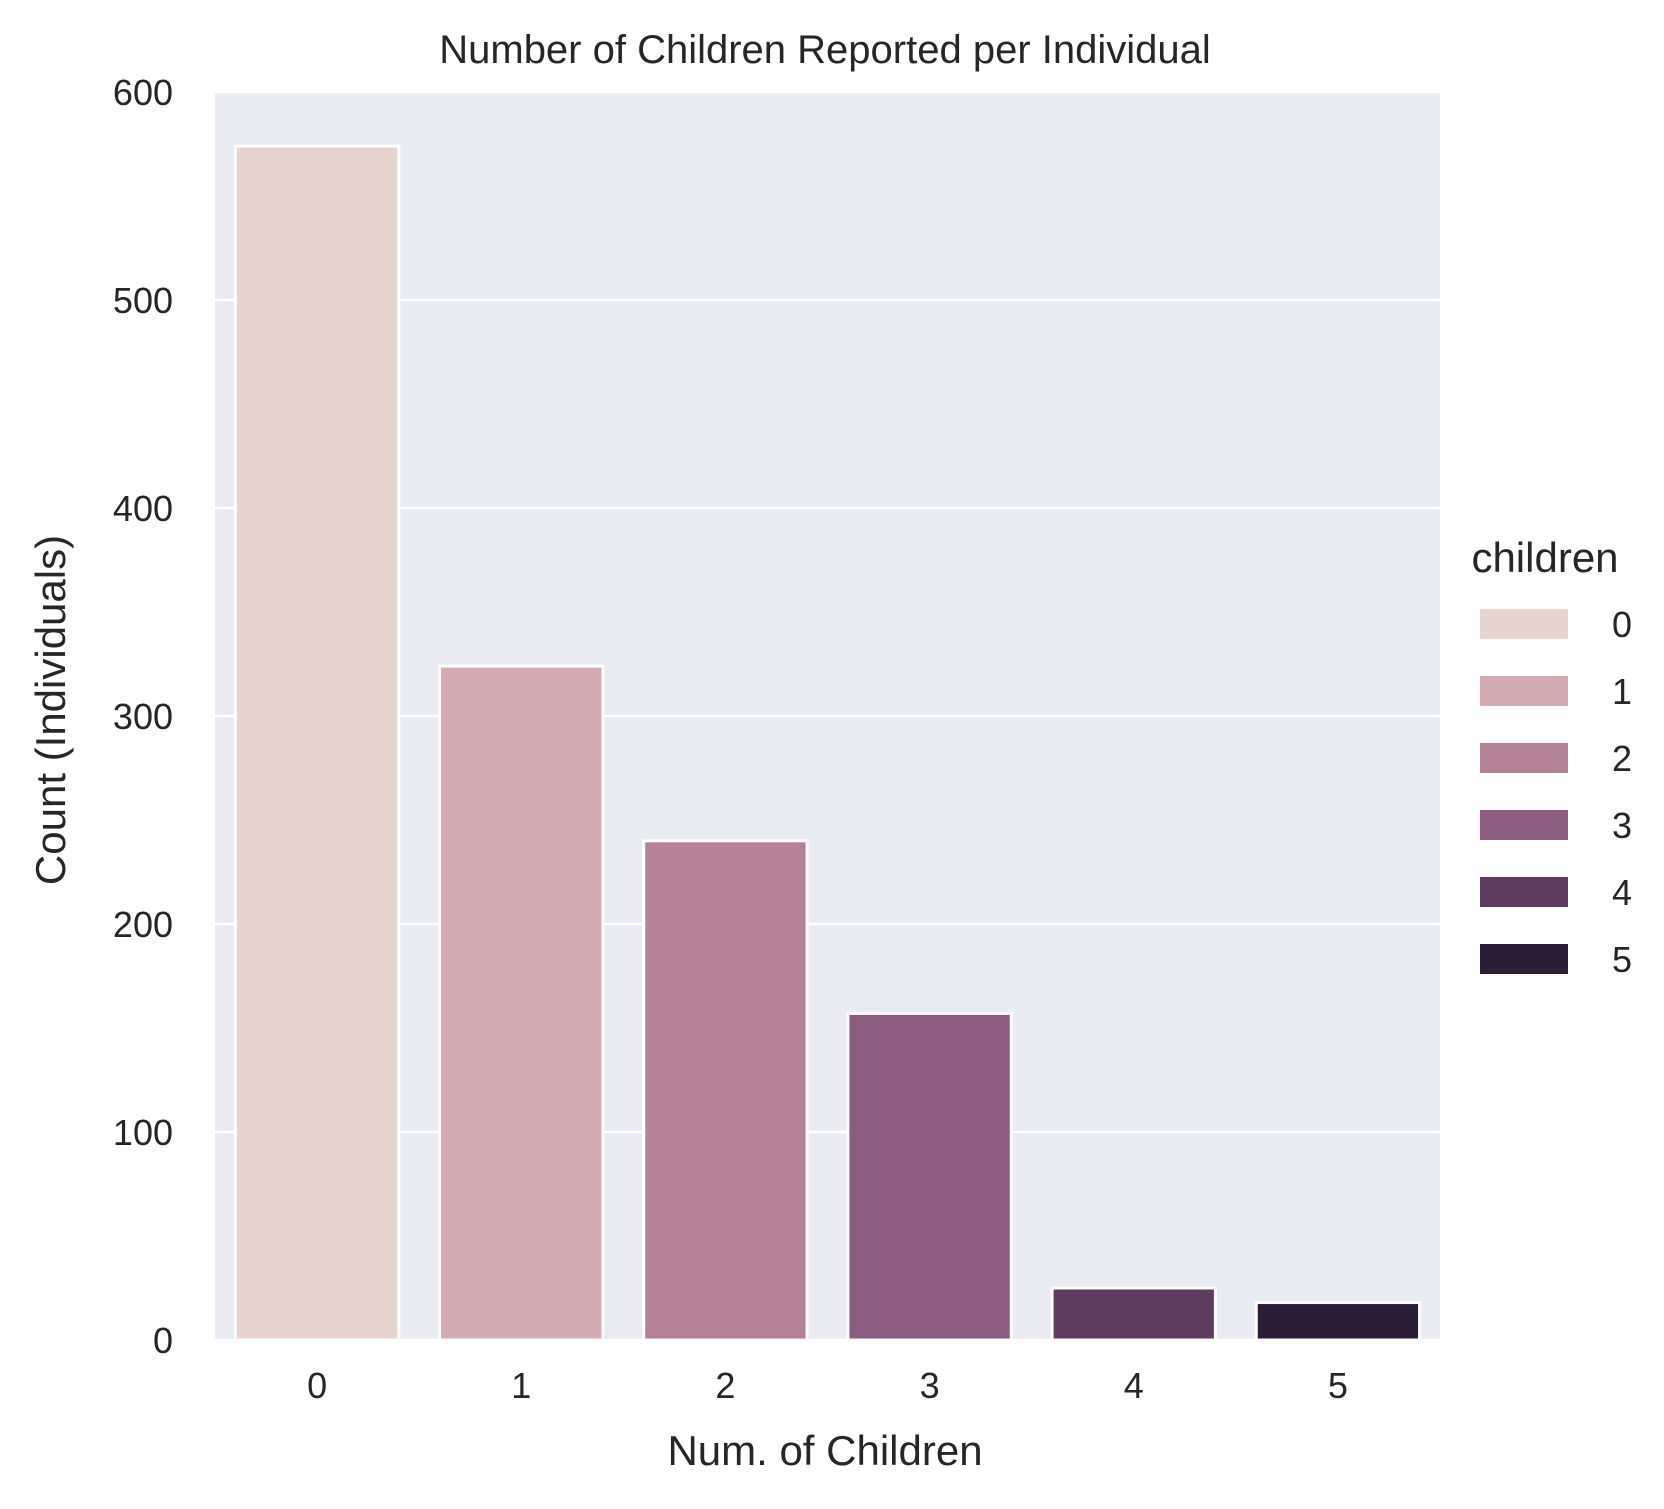 This screenshot has height=1509, width=1664. What do you see at coordinates (143, 92) in the screenshot?
I see `y-tick-label: 600` at bounding box center [143, 92].